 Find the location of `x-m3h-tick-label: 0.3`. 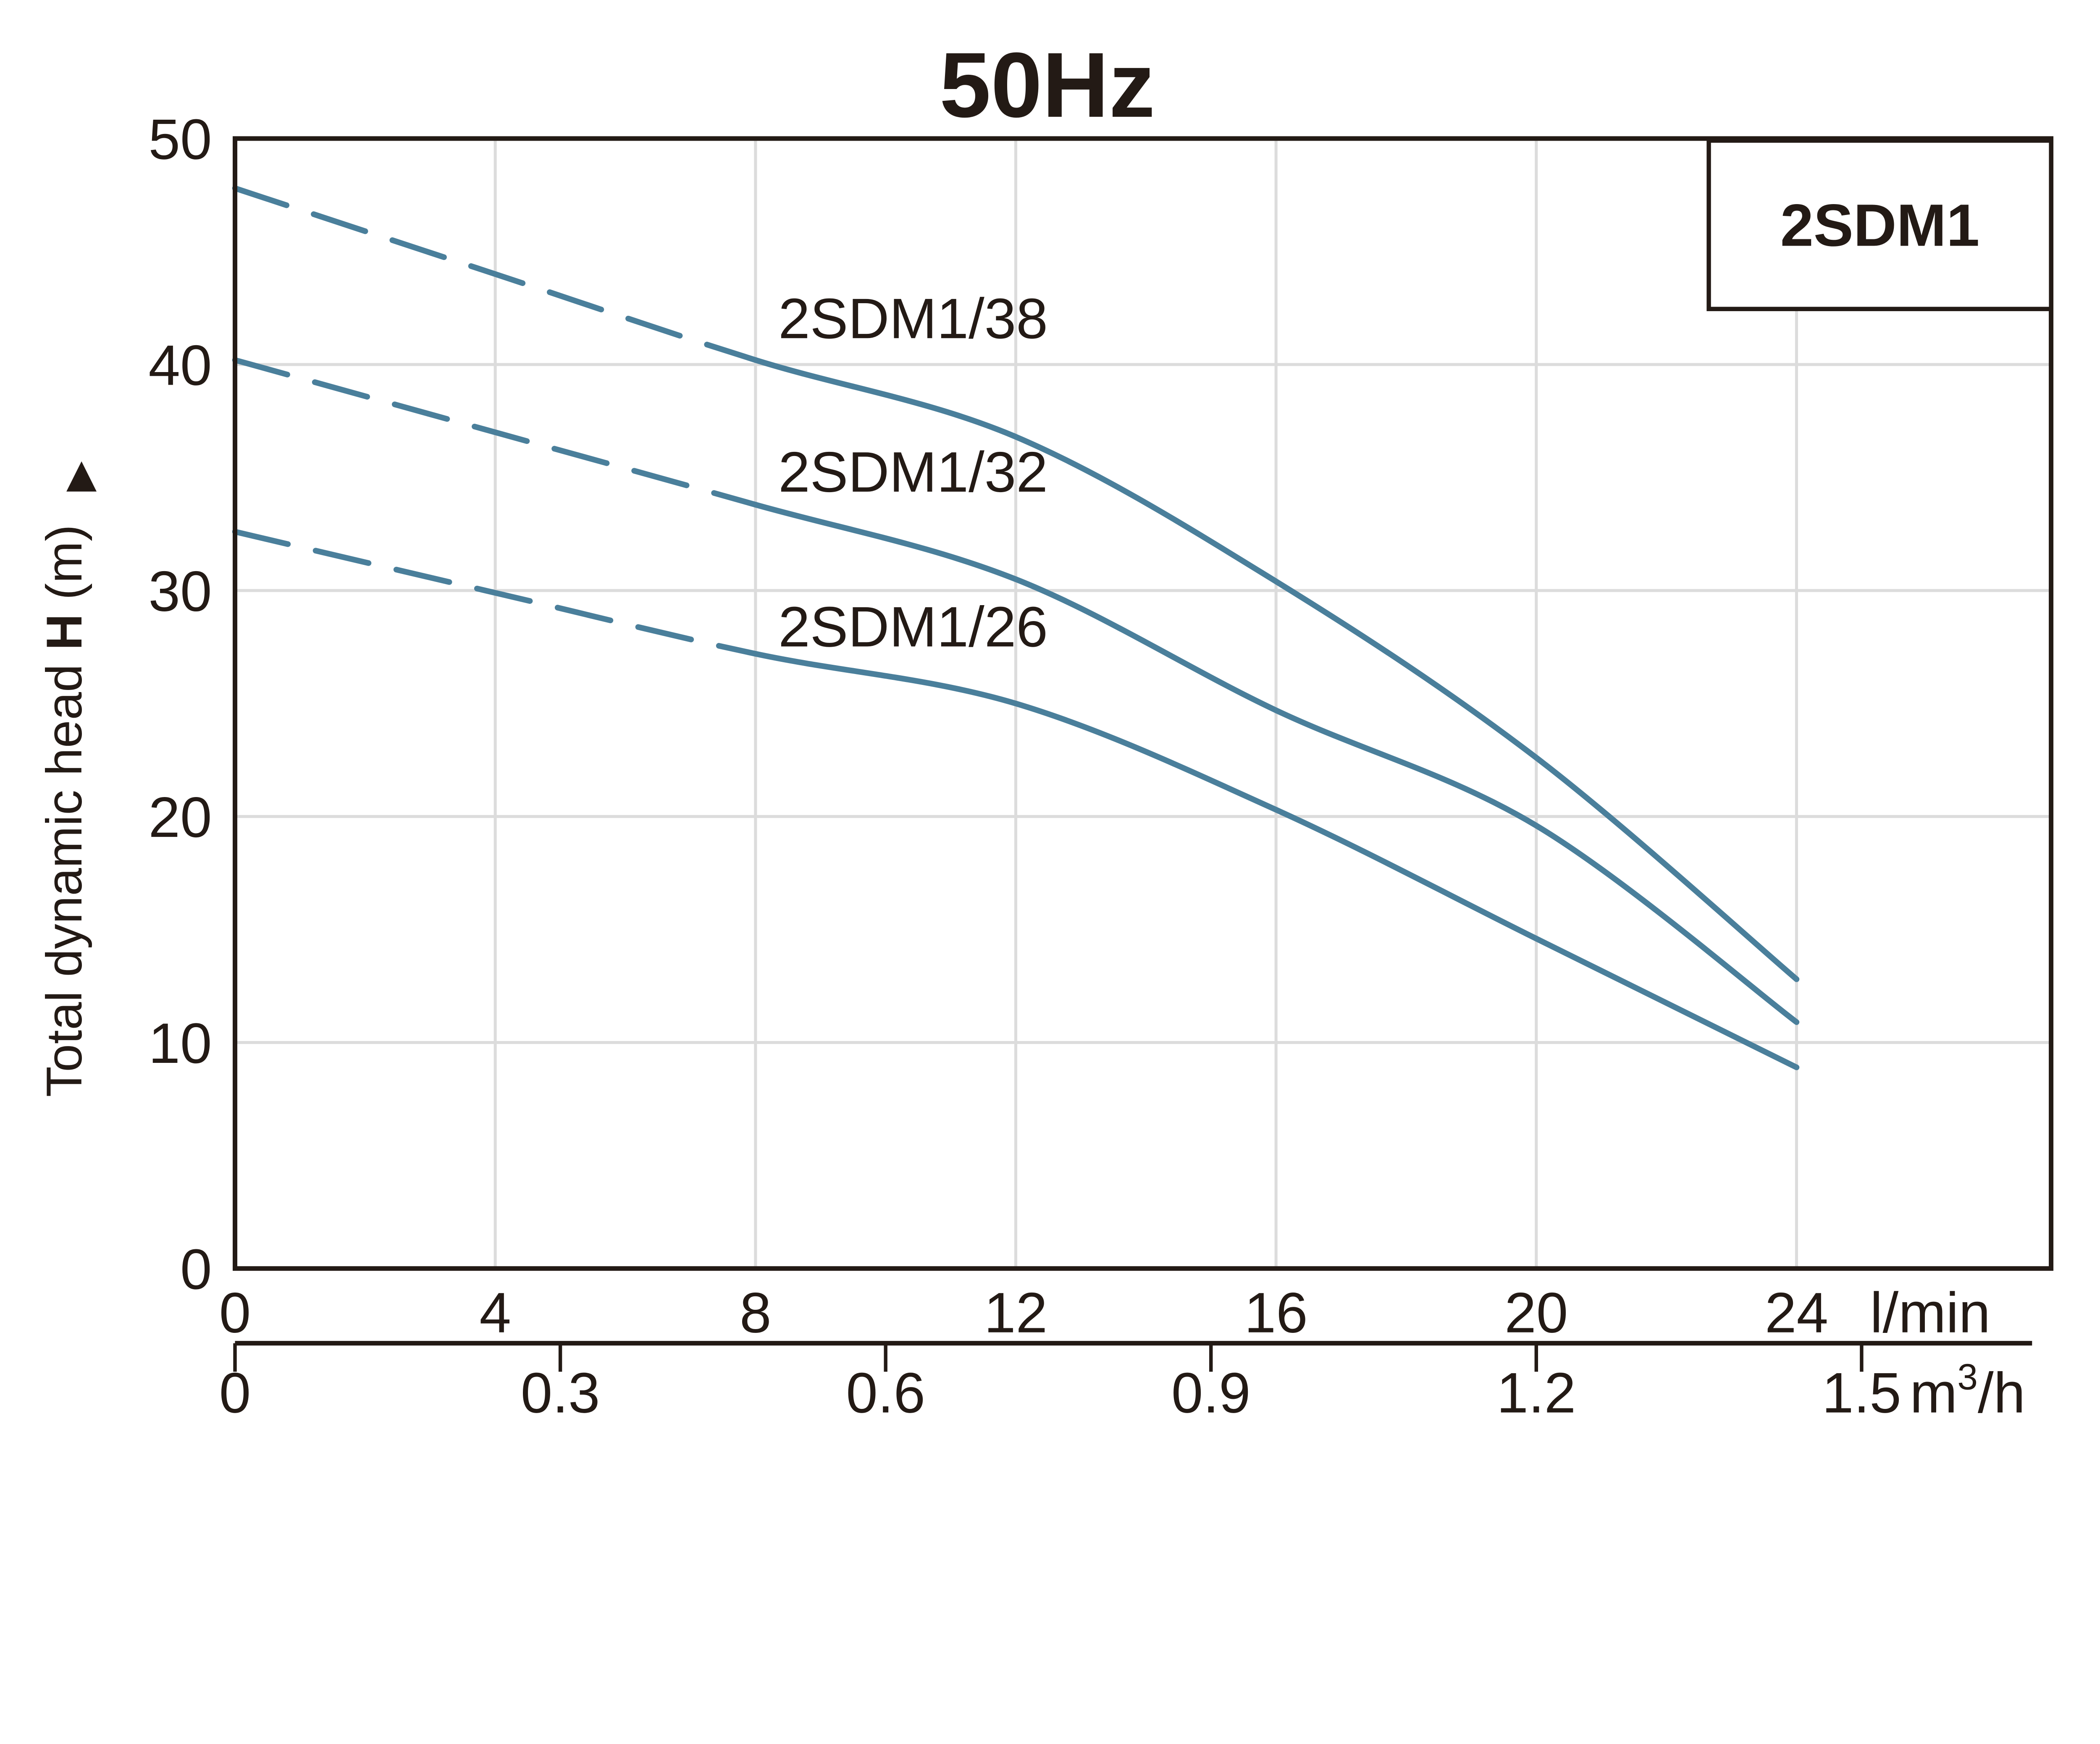

x-m3h-tick-label: 0.3 is located at coordinates (560, 1393).